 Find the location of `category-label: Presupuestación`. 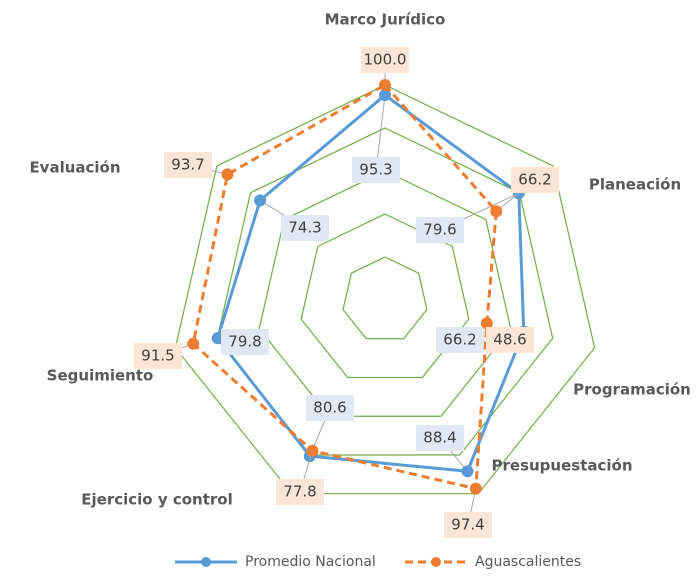

category-label: Presupuestación is located at coordinates (562, 466).